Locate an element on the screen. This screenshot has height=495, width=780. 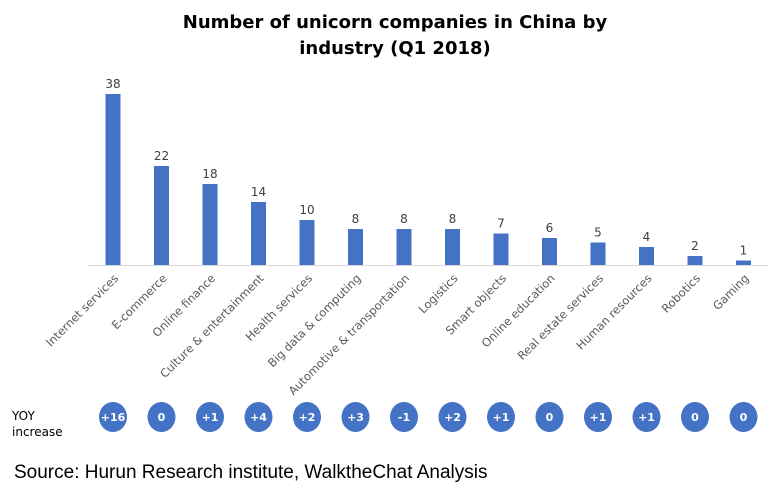
chart-title-line-1: Number of unicorn companies in China by is located at coordinates (395, 22).